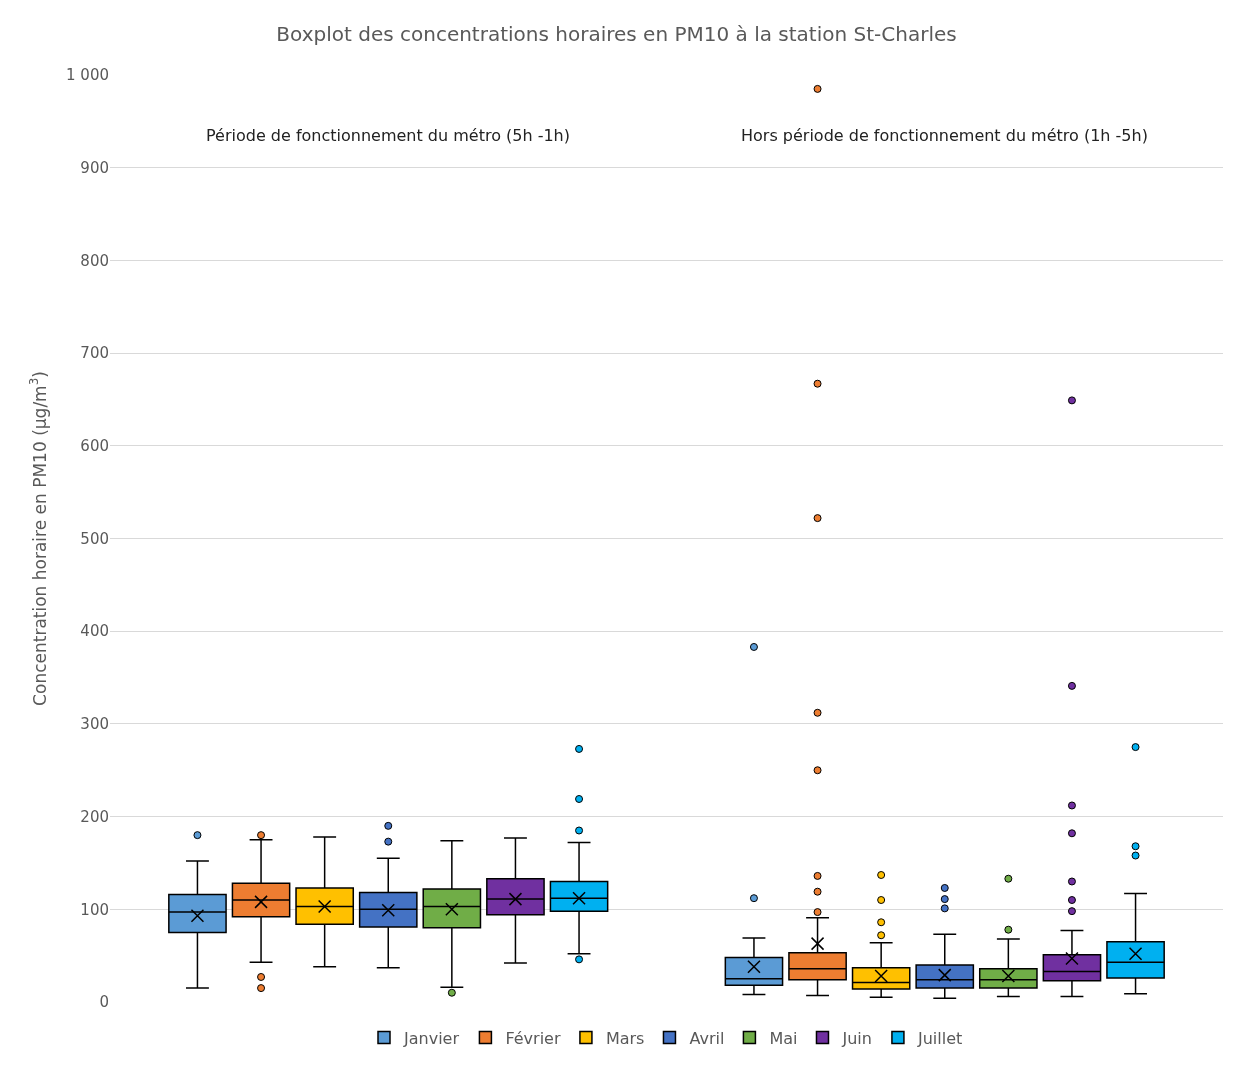 This screenshot has height=1065, width=1233. I want to click on legend-label: Juillet, so click(939, 1038).